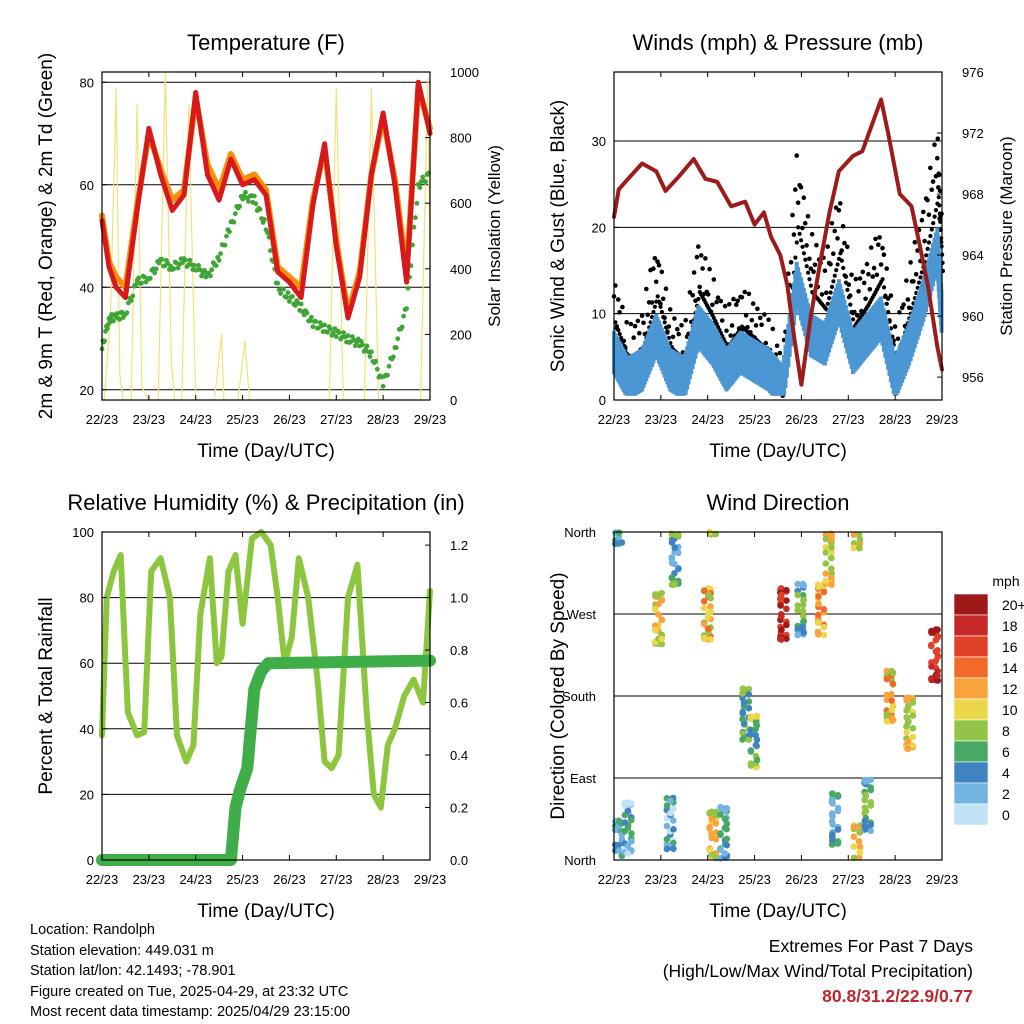 This screenshot has width=1024, height=1024. What do you see at coordinates (895, 419) in the screenshot?
I see `x-tick-label: 28/23` at bounding box center [895, 419].